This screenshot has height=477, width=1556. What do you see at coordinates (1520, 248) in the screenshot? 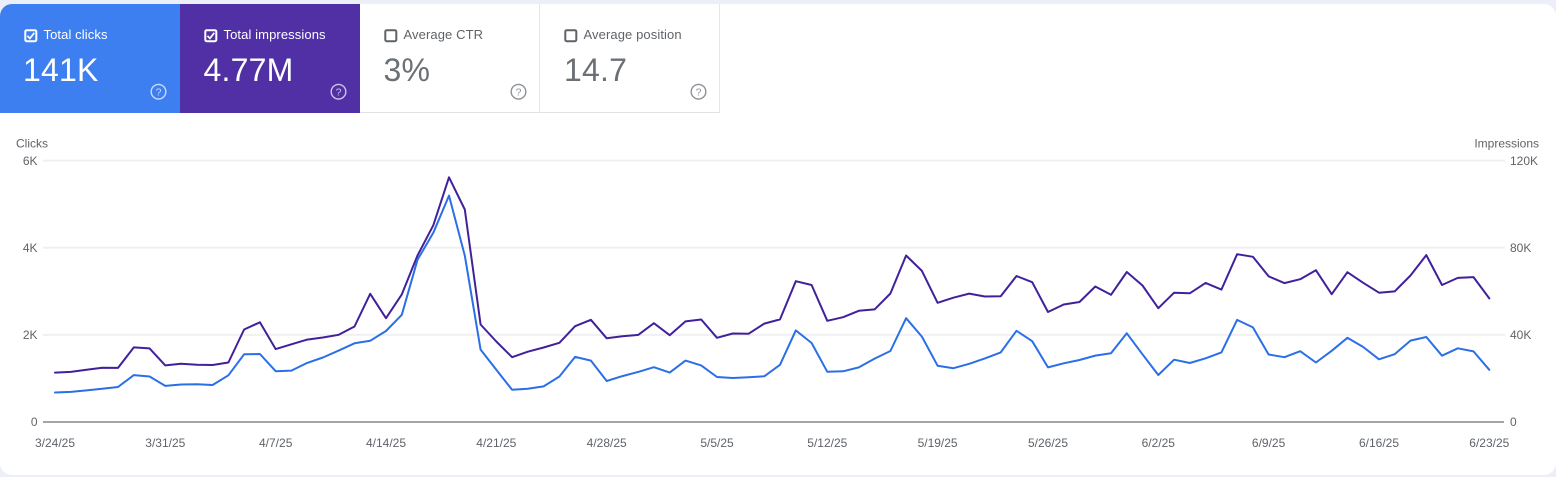
I see `svg-text: 80K` at bounding box center [1520, 248].